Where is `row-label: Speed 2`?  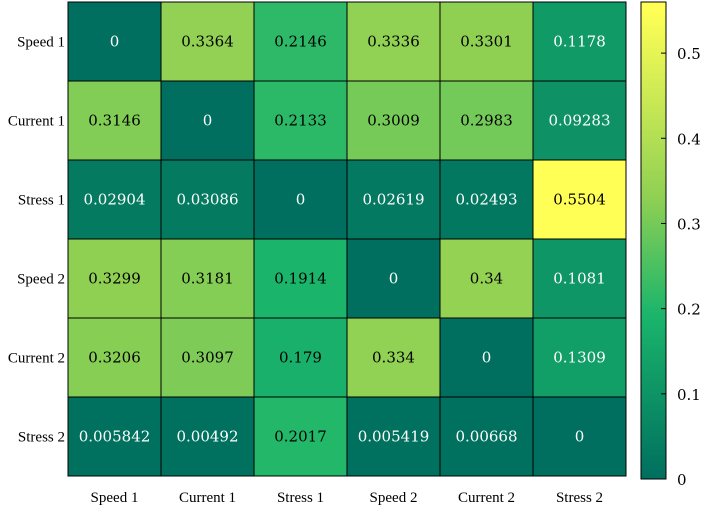
row-label: Speed 2 is located at coordinates (41, 280).